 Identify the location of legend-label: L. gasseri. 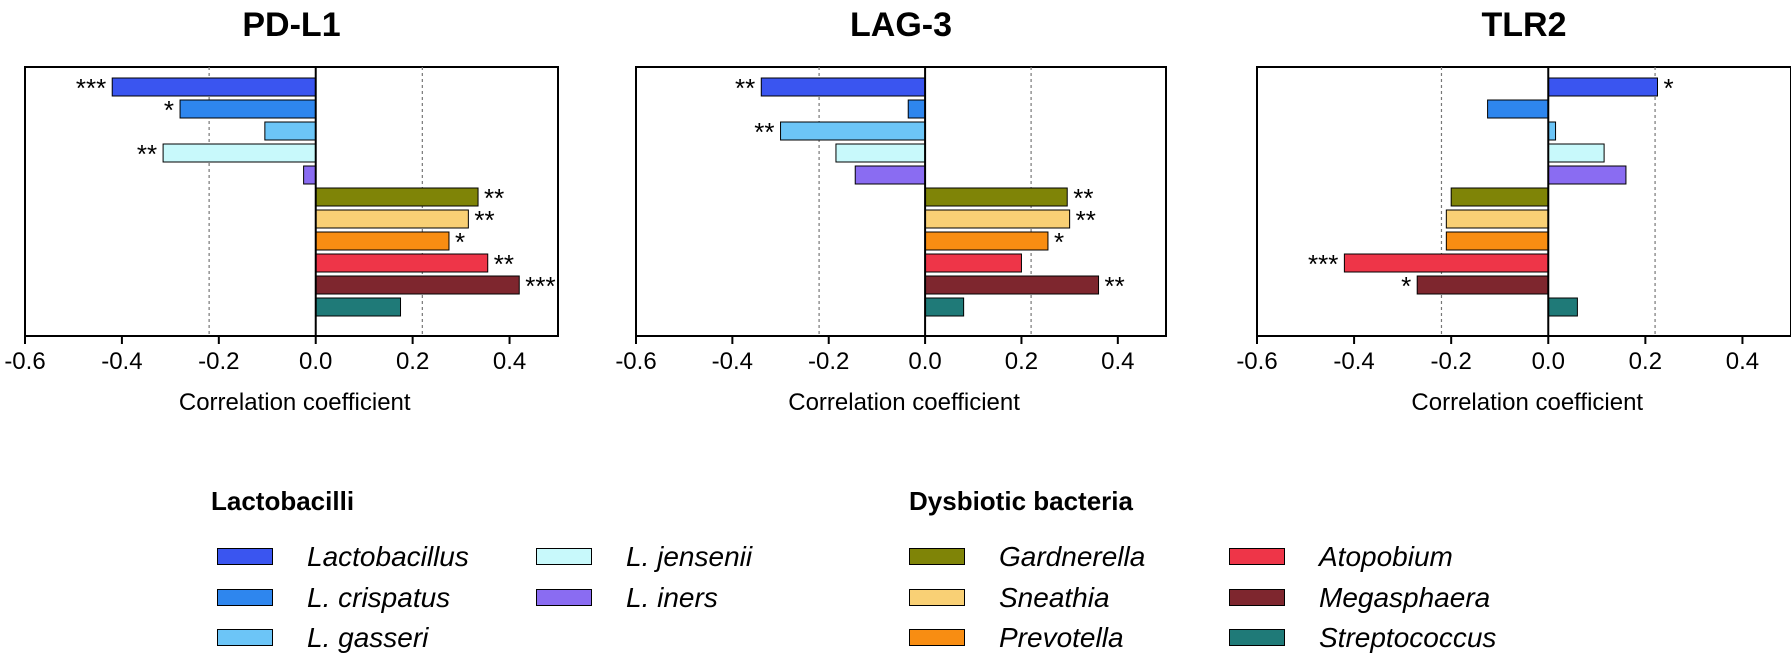
(368, 637).